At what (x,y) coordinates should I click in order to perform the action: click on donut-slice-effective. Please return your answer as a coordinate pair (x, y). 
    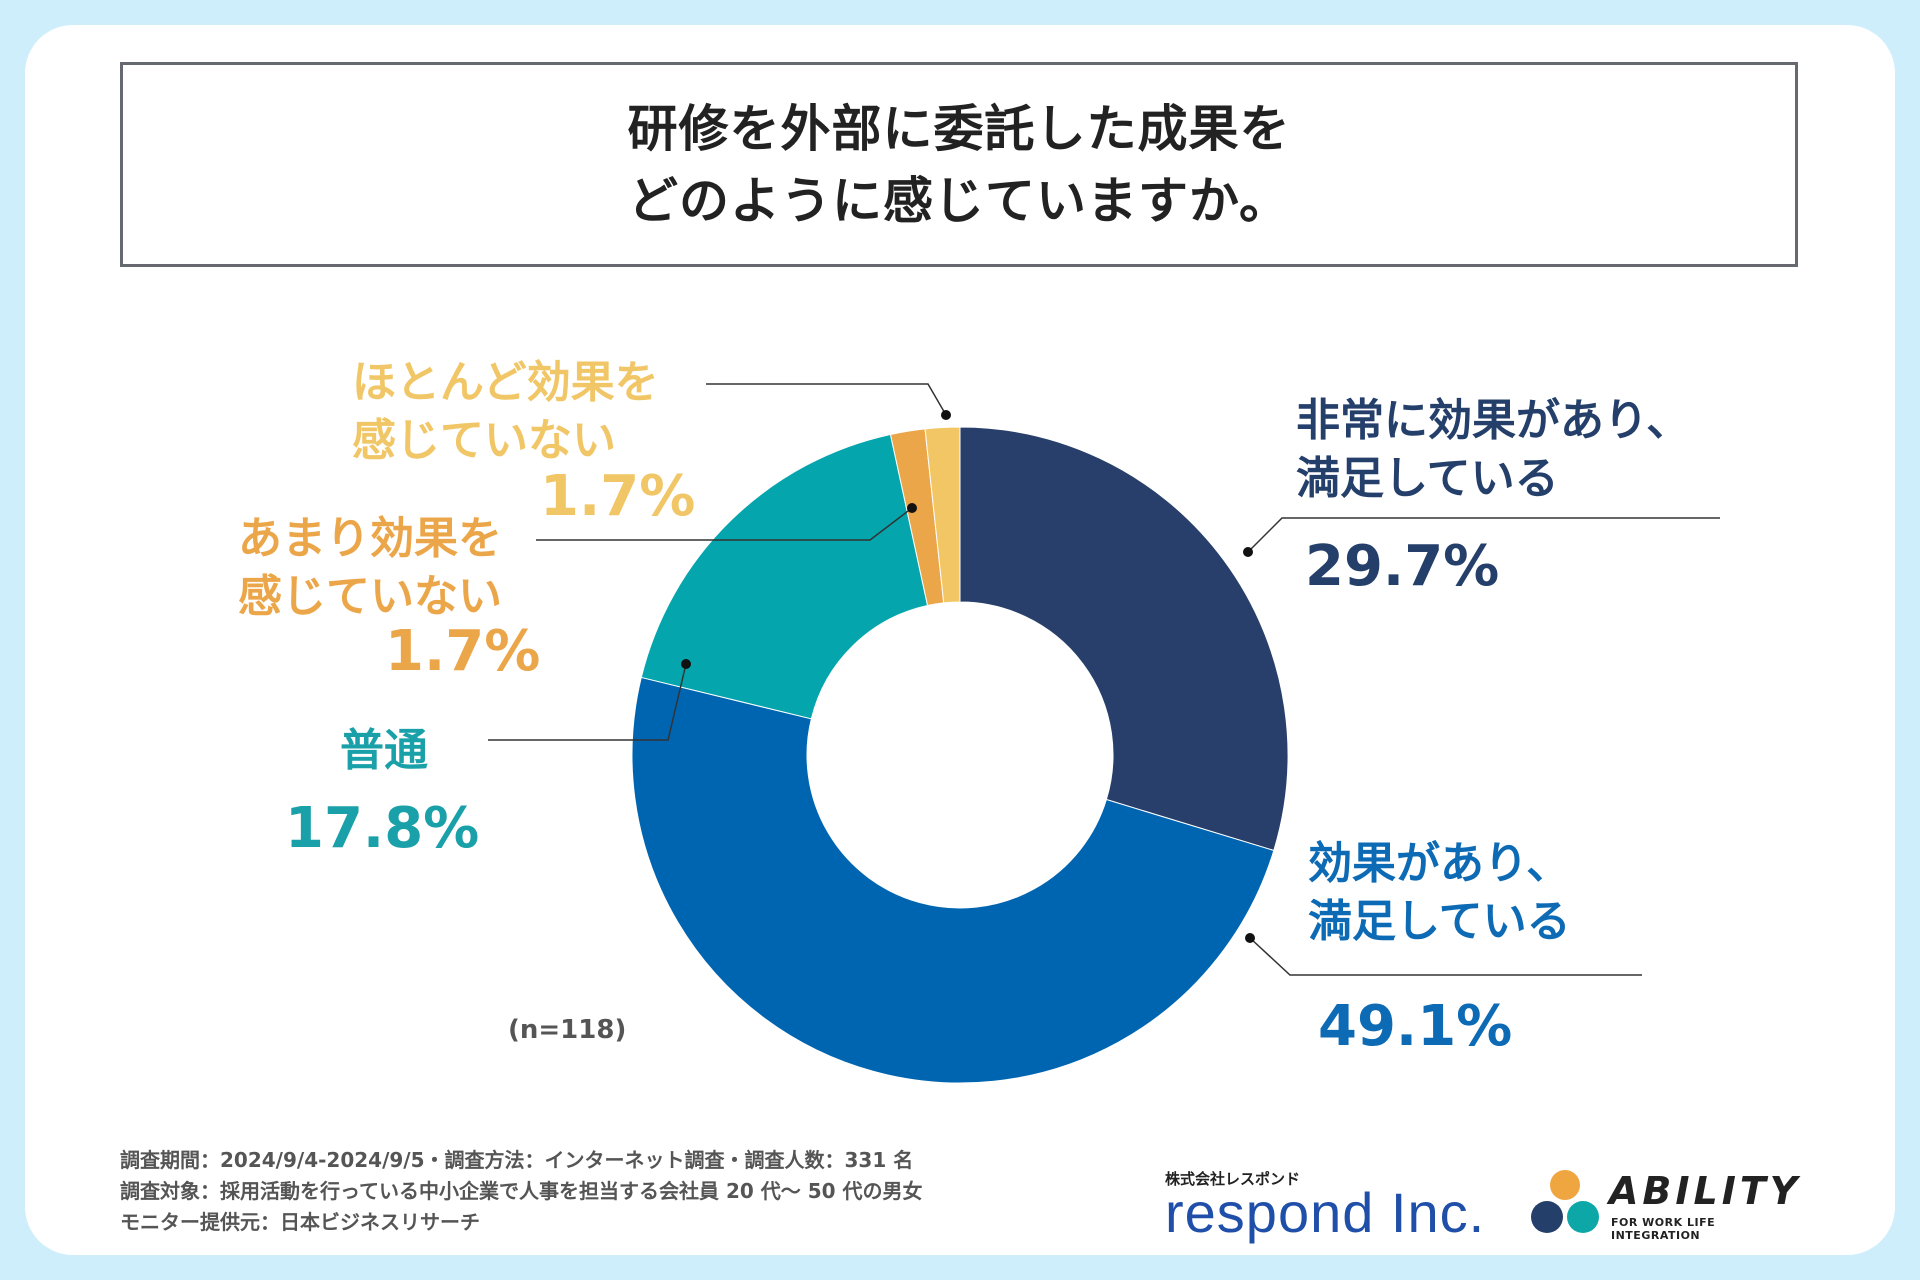
    Looking at the image, I should click on (953, 880).